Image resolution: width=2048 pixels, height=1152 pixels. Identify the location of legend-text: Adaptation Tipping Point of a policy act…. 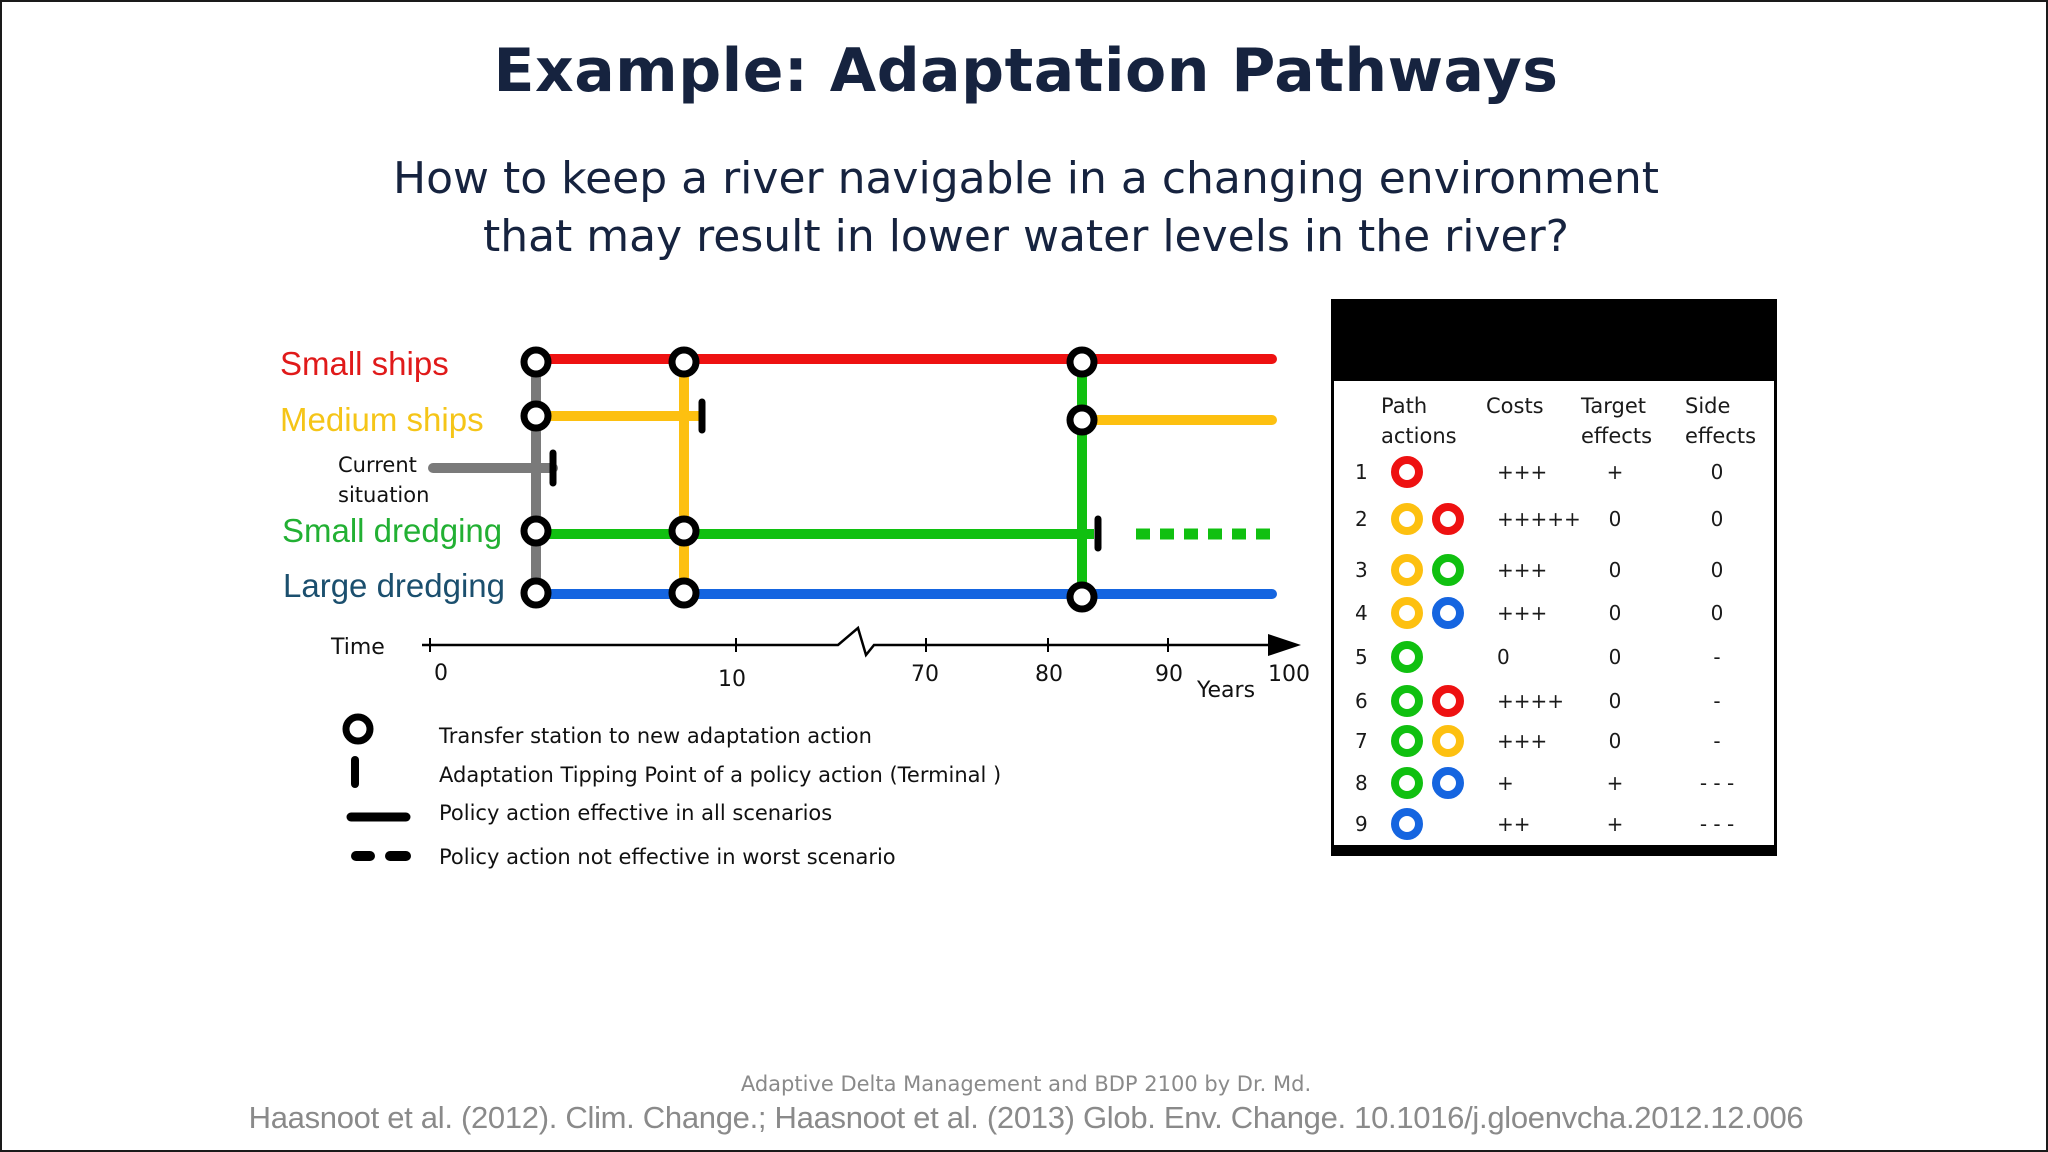
(720, 775).